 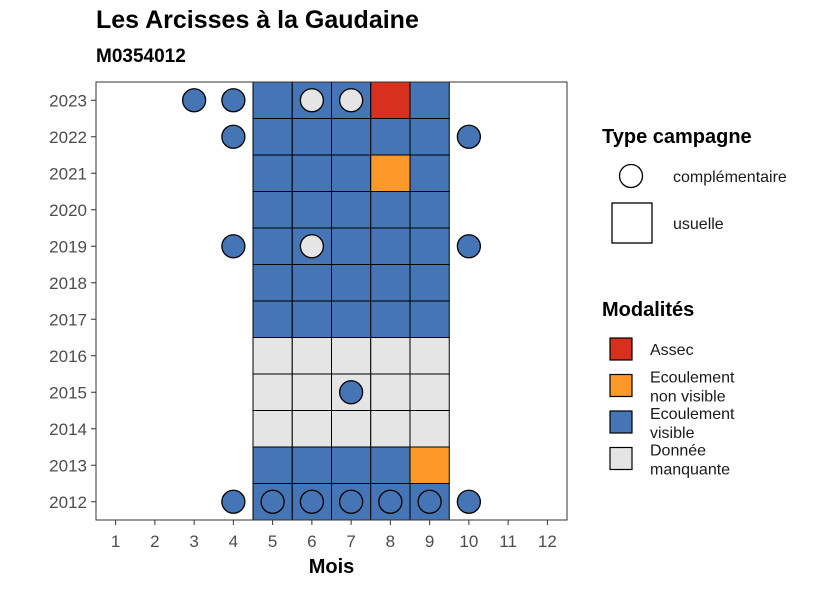 I want to click on legend-label-modalite: Donnée, so click(x=678, y=451).